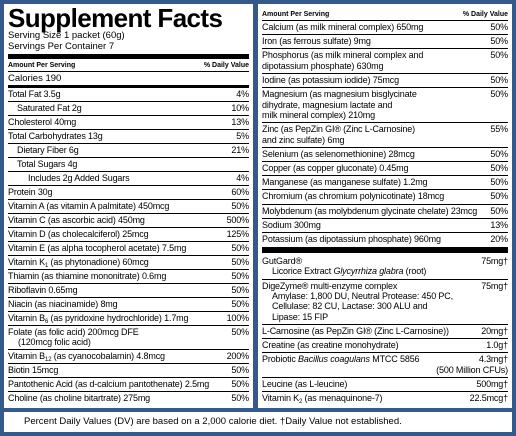 Image resolution: width=516 pixels, height=436 pixels. I want to click on ingredient-name: Total Carbohydrates 13g, so click(55, 136).